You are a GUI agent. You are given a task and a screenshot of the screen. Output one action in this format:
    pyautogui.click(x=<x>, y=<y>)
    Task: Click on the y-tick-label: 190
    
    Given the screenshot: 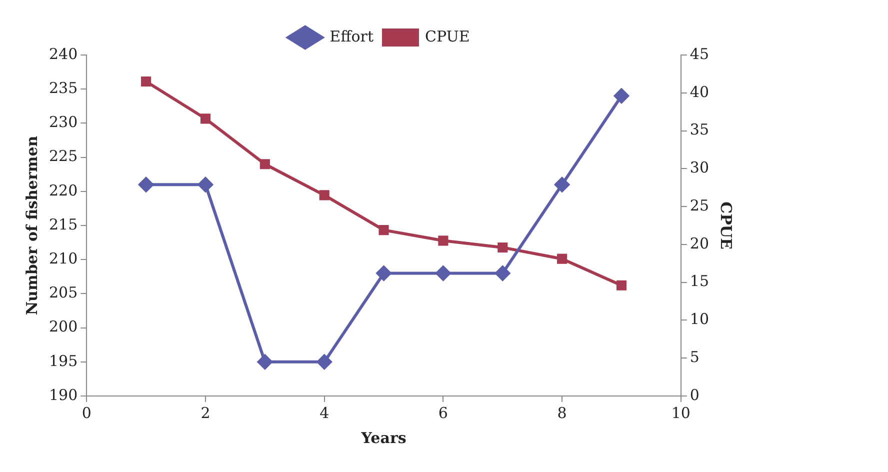 What is the action you would take?
    pyautogui.click(x=63, y=395)
    